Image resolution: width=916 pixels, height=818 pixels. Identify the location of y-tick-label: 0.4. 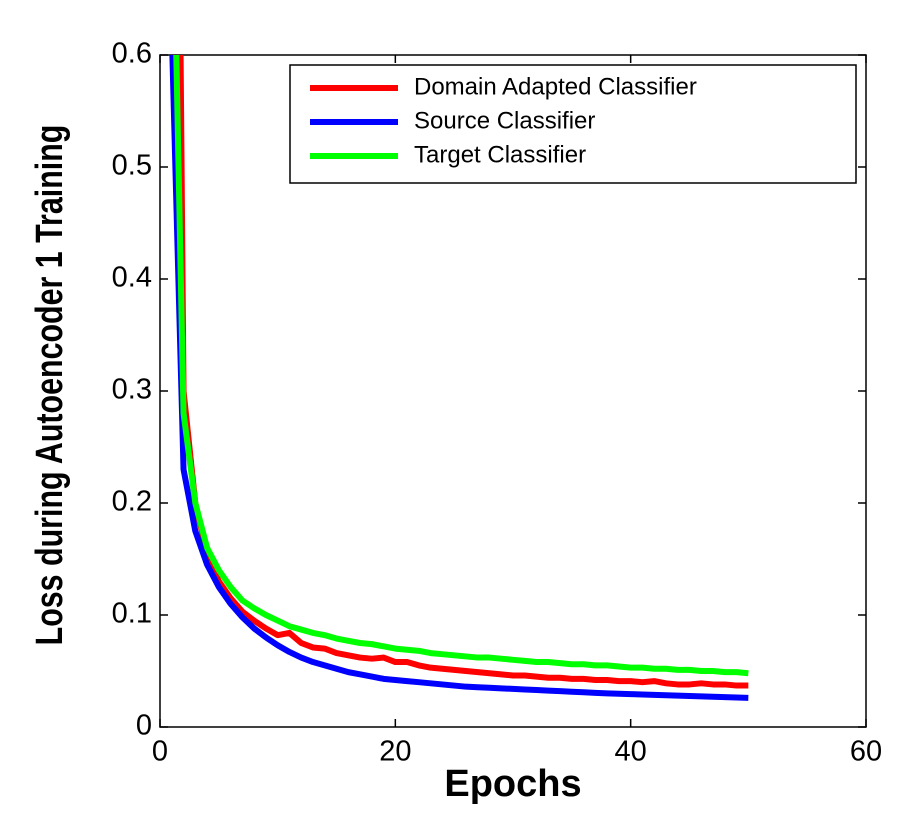
(132, 278).